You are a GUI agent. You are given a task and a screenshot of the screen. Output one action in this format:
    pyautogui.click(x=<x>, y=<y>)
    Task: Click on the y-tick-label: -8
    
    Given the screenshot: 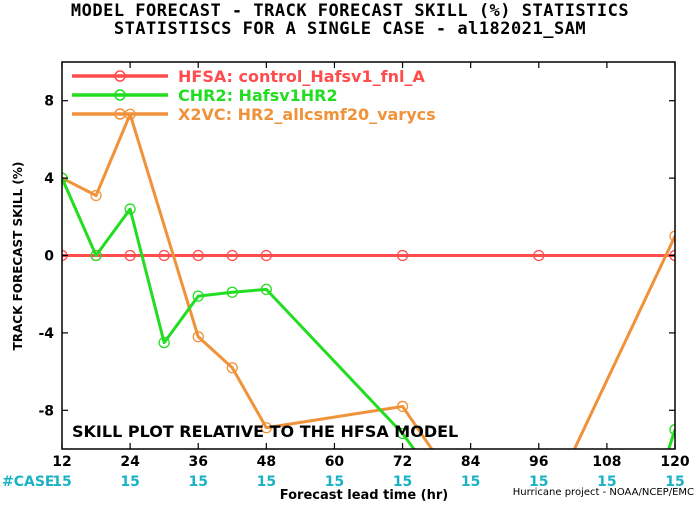 What is the action you would take?
    pyautogui.click(x=46, y=411)
    